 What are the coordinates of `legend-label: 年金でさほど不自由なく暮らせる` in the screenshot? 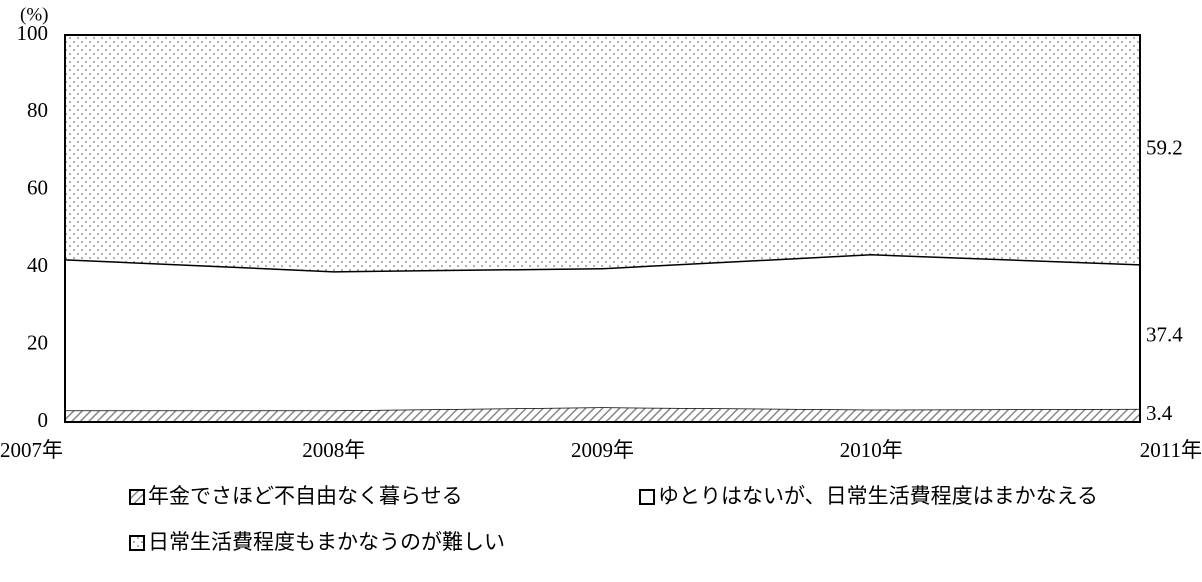 It's located at (305, 496).